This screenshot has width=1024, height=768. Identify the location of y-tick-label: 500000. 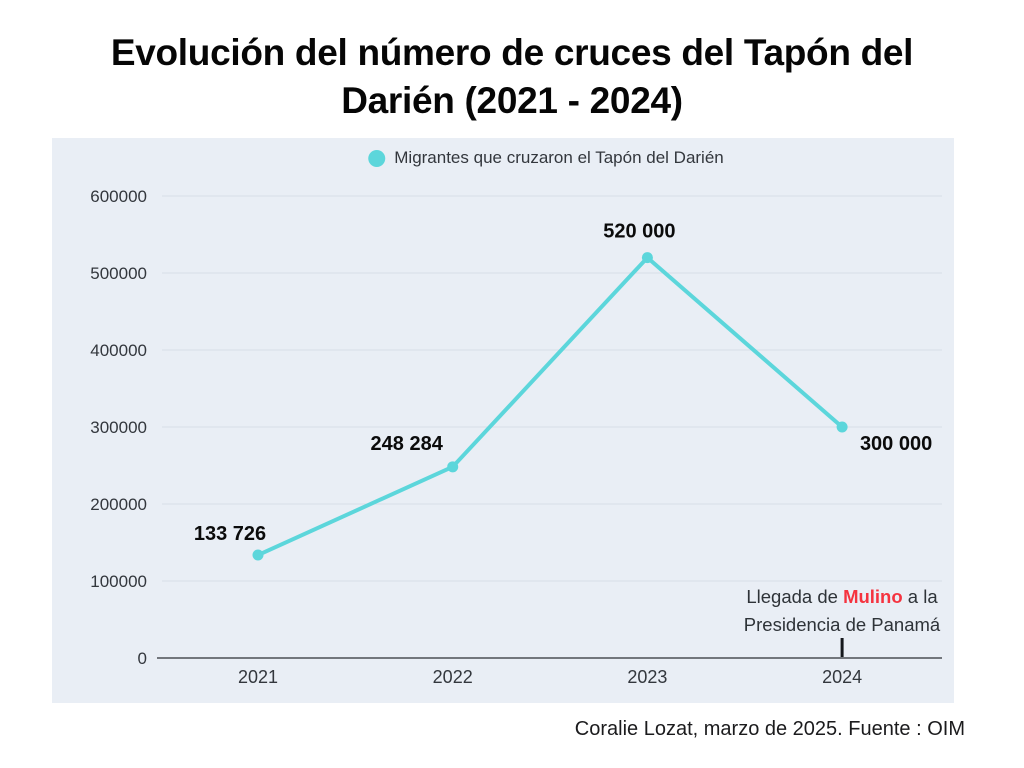
(118, 273).